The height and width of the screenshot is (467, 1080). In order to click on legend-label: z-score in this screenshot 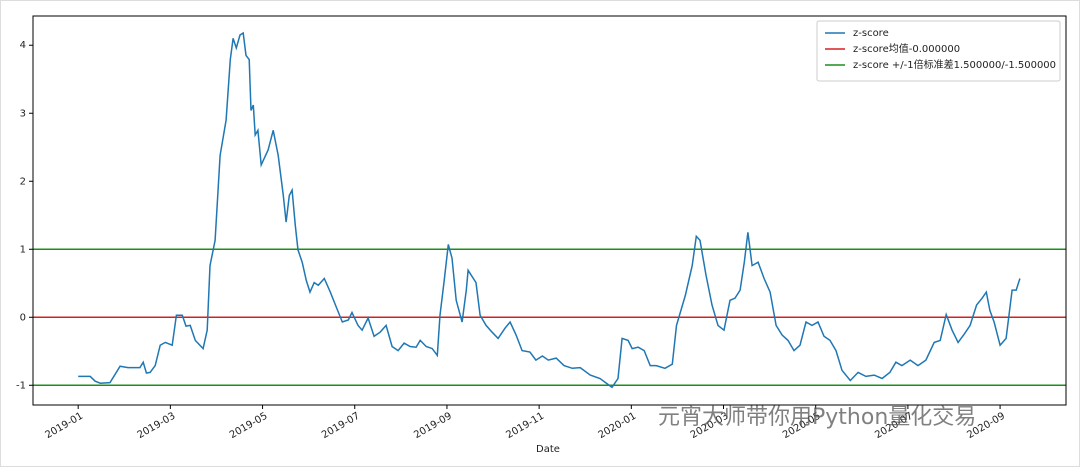, I will do `click(871, 33)`.